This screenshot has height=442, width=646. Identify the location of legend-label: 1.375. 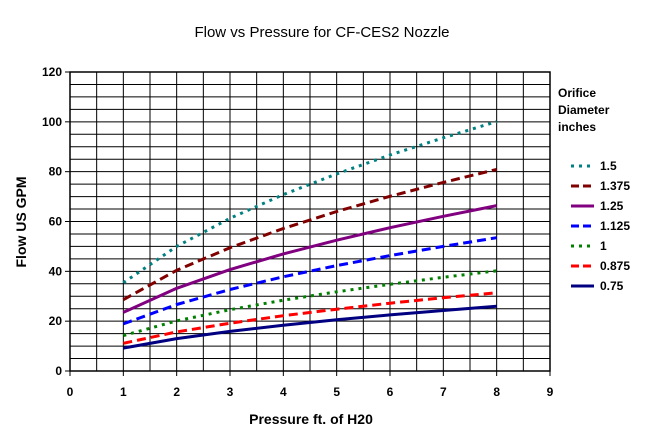
(615, 186).